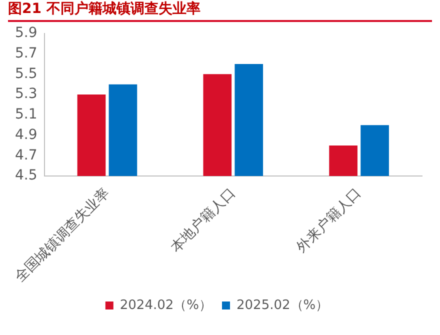 The image size is (440, 335). Describe the element at coordinates (26, 94) in the screenshot. I see `y-tick-label: 5.3` at that location.